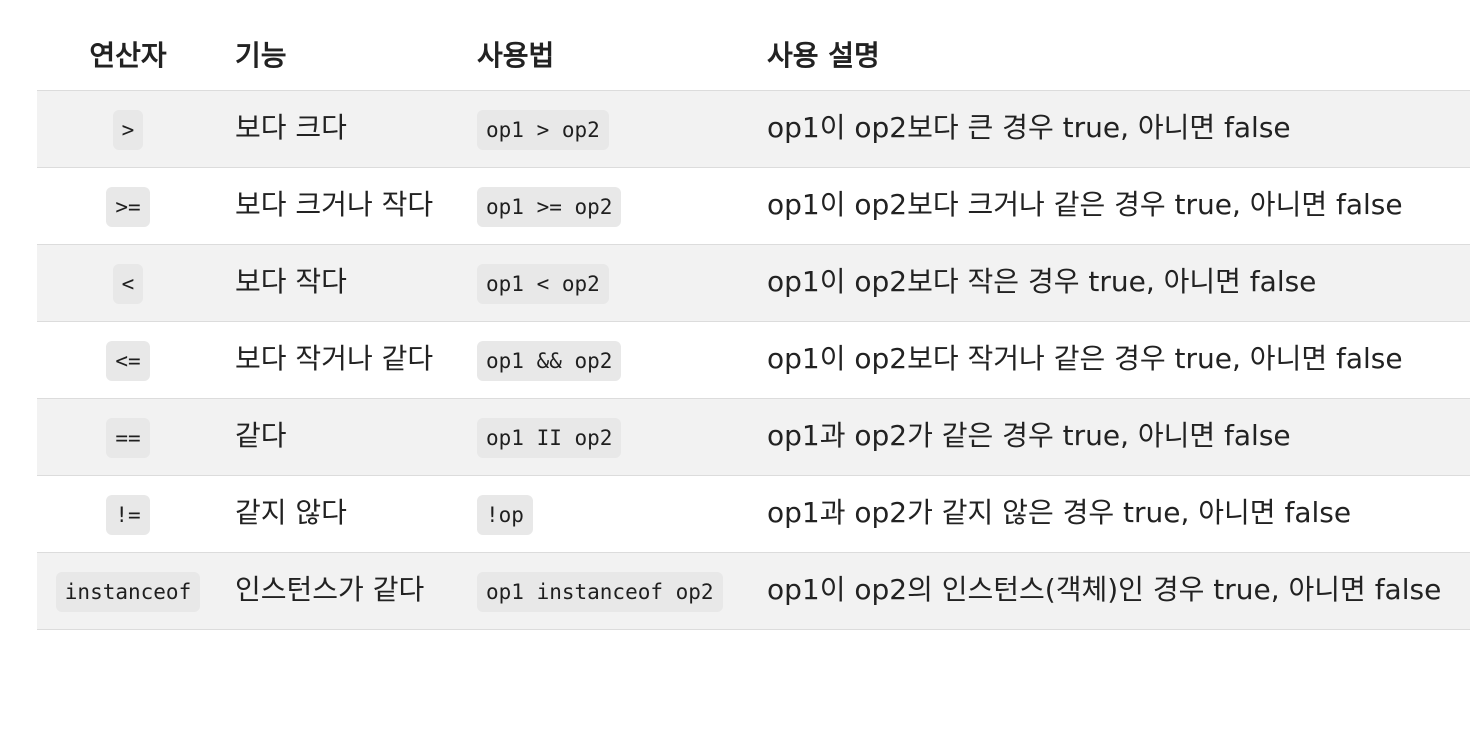 The image size is (1482, 744). Describe the element at coordinates (600, 592) in the screenshot. I see `usage-code: op1 instanceof op2` at that location.